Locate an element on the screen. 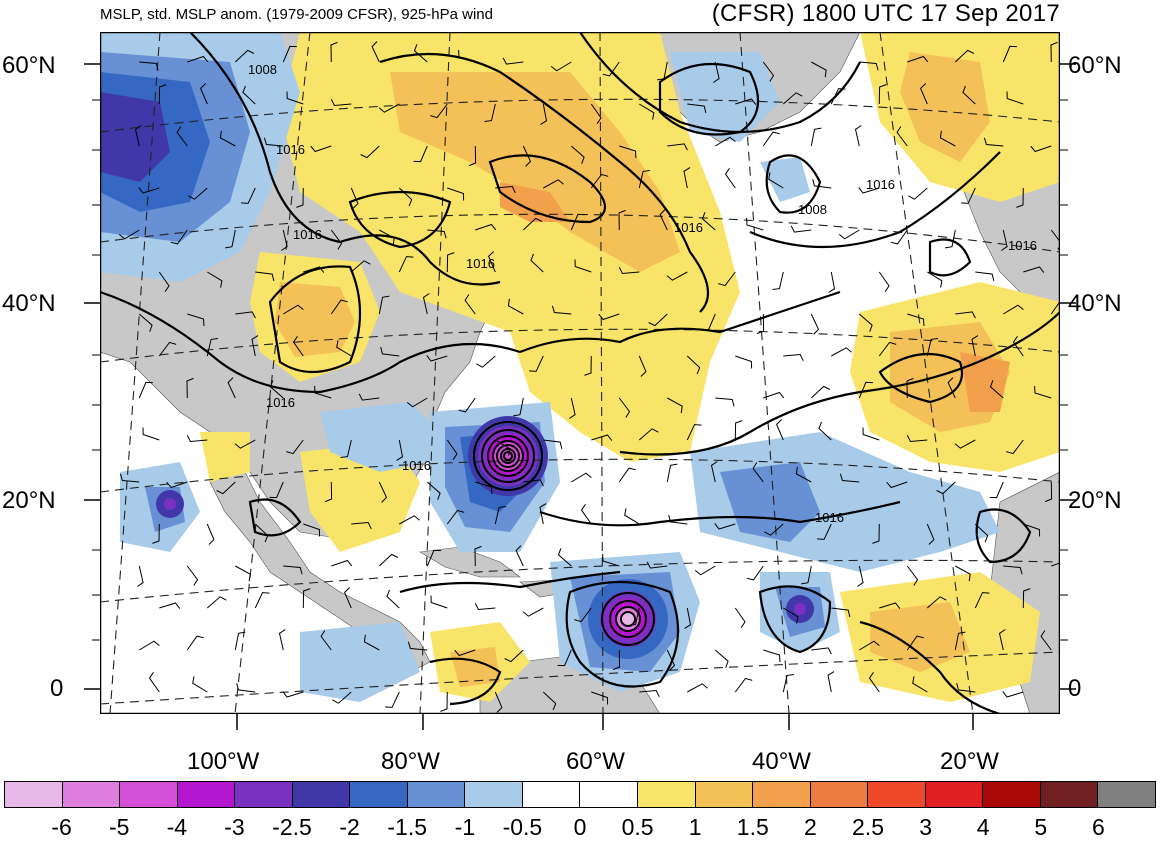  colorbar-tick-label: -2 is located at coordinates (349, 827).